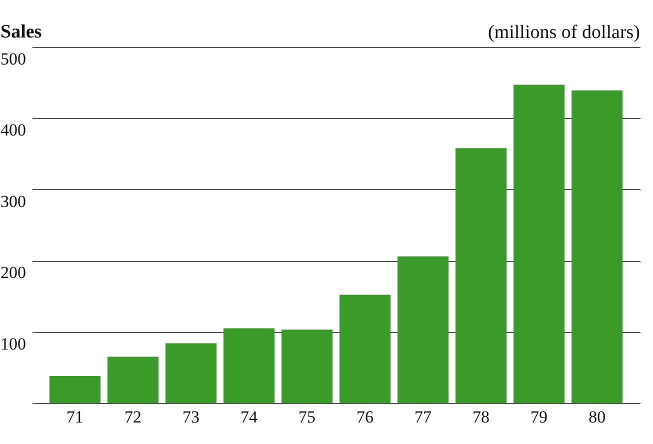 Image resolution: width=653 pixels, height=444 pixels. I want to click on y-axis-title: Sales, so click(21, 32).